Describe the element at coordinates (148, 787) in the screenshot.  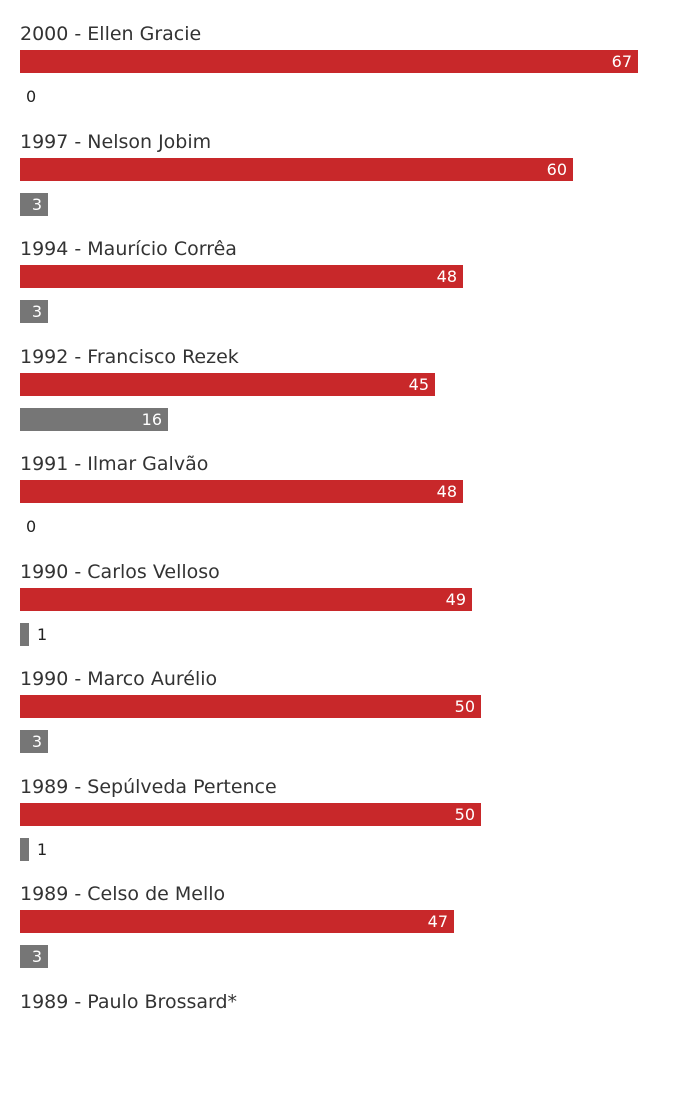
I see `row-label: 1989 - Sepúlveda Pertence` at that location.